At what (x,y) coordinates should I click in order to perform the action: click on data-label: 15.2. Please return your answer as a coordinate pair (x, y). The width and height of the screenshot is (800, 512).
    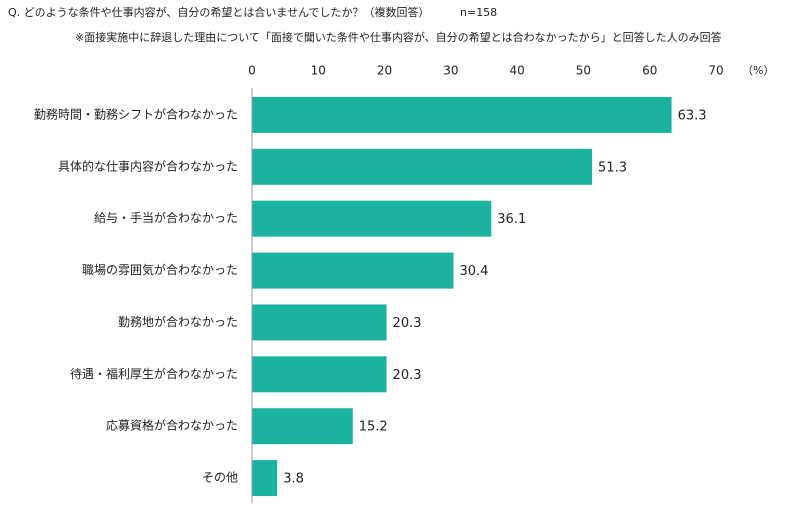
    Looking at the image, I should click on (373, 427).